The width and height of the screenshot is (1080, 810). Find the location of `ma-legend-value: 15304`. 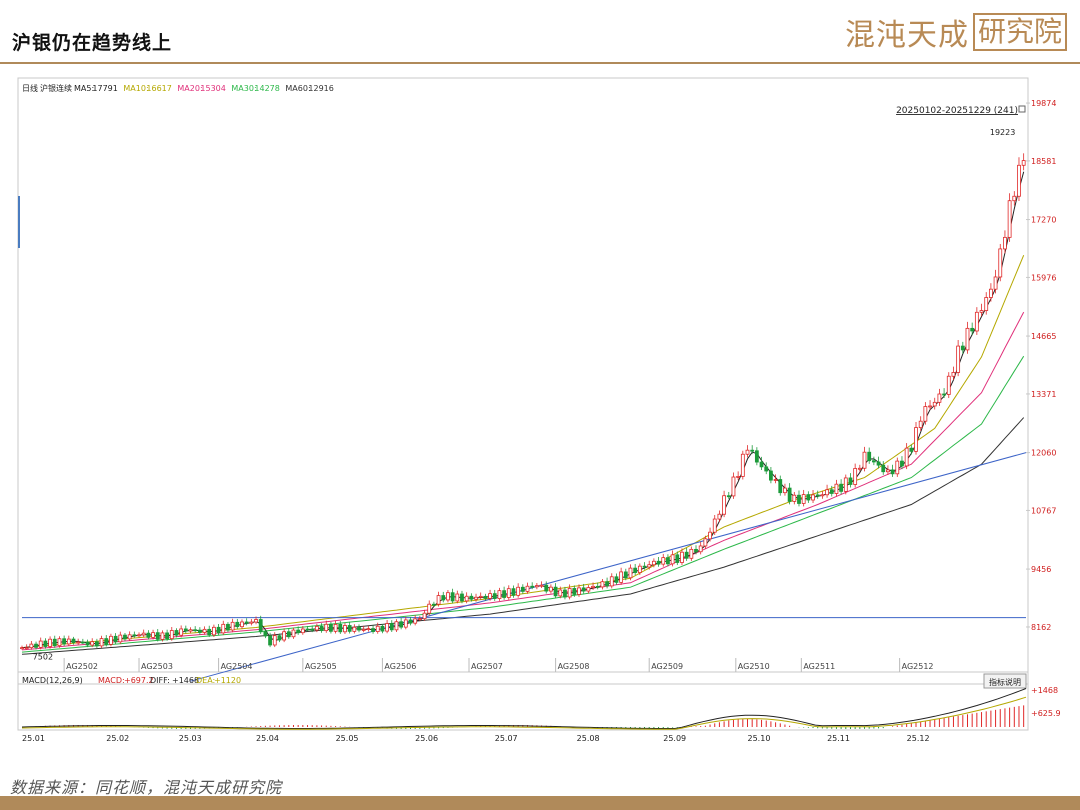

ma-legend-value: 15304 is located at coordinates (212, 88).